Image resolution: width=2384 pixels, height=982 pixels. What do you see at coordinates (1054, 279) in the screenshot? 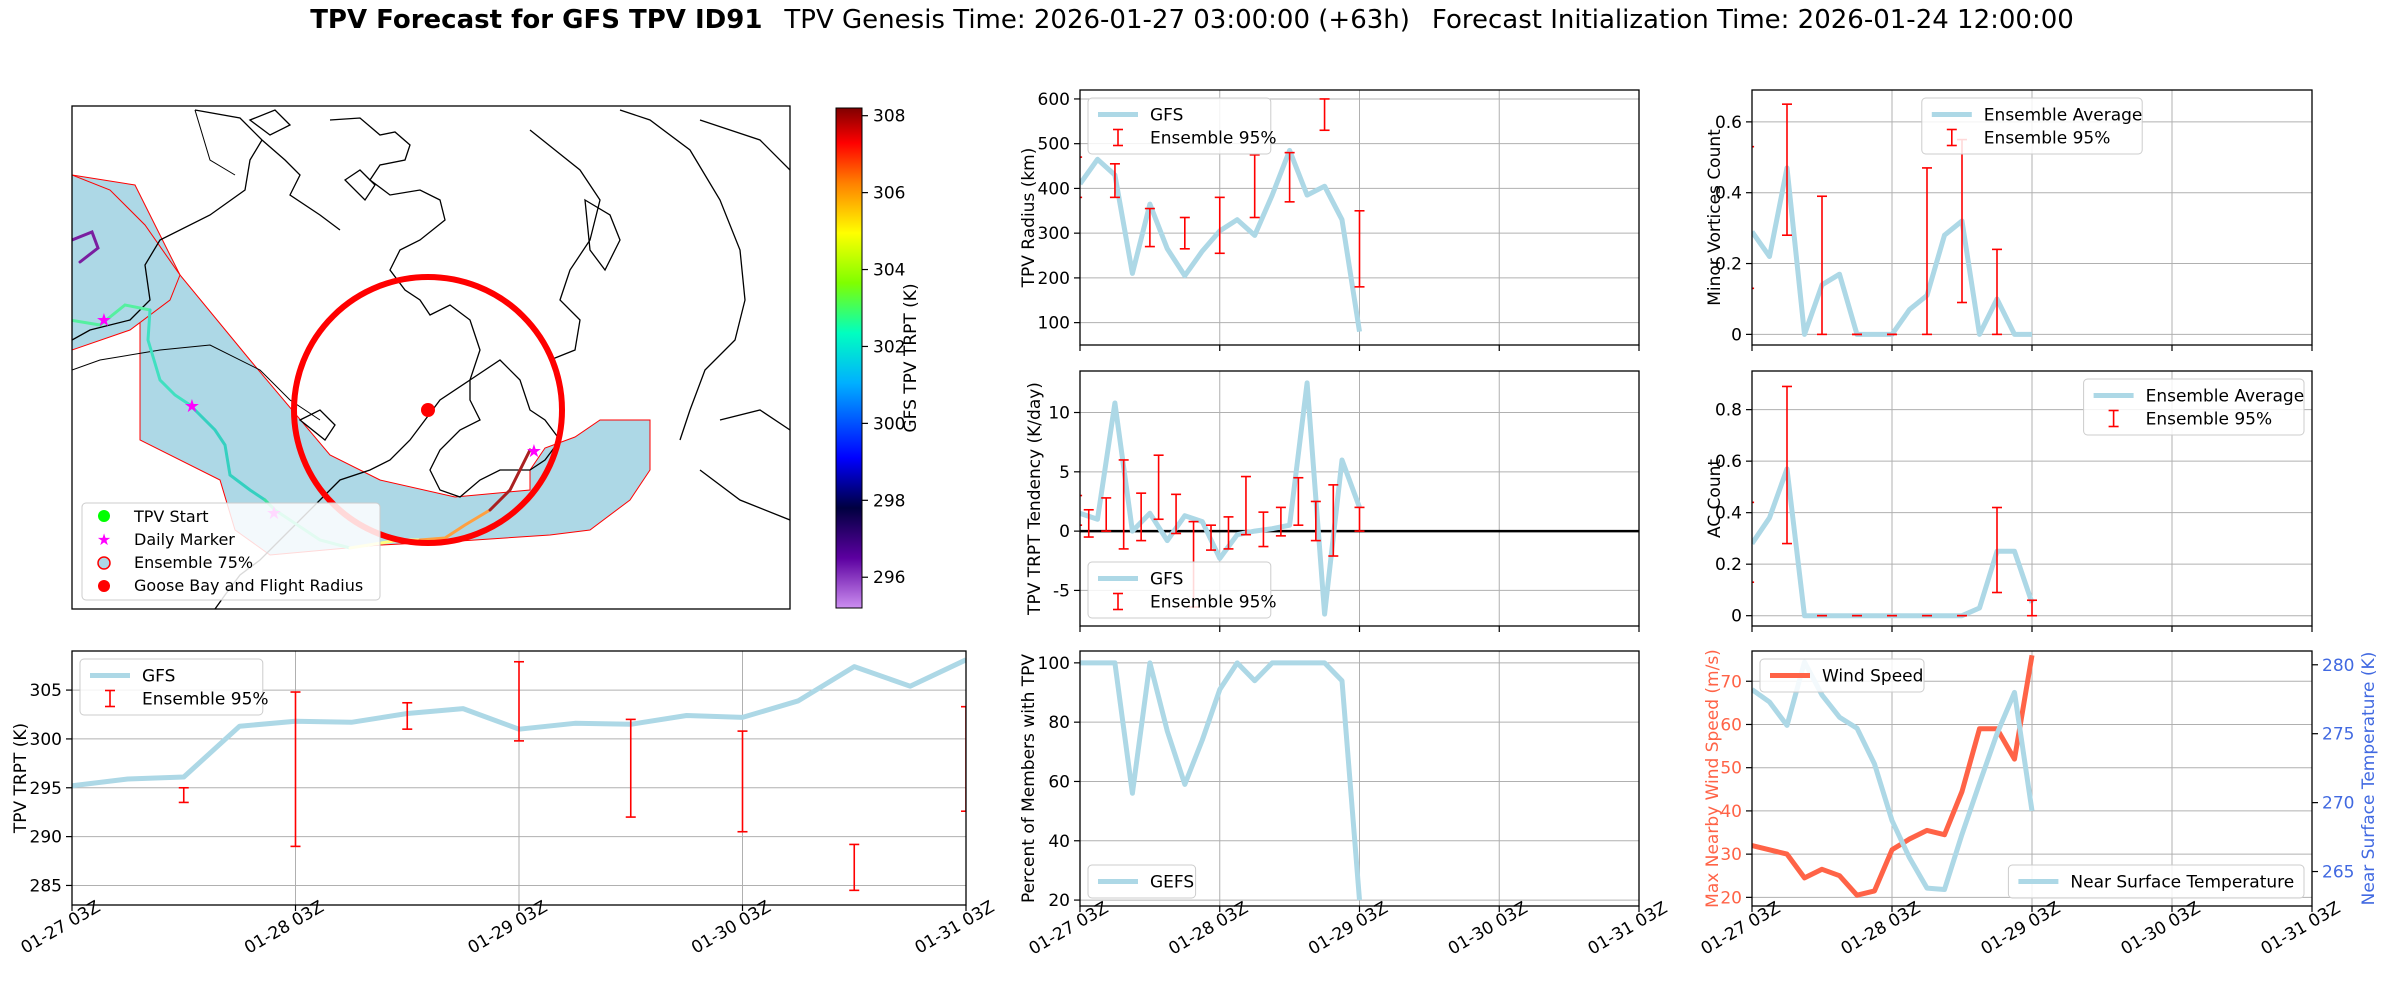
I see `y-tick-label: 200` at bounding box center [1054, 279].